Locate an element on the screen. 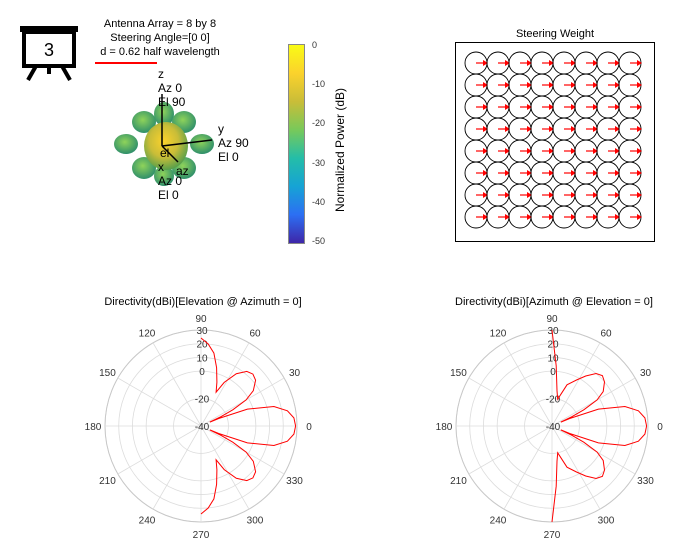 This screenshot has height=550, width=683. presentation-board-icon: 3 is located at coordinates (49, 53).